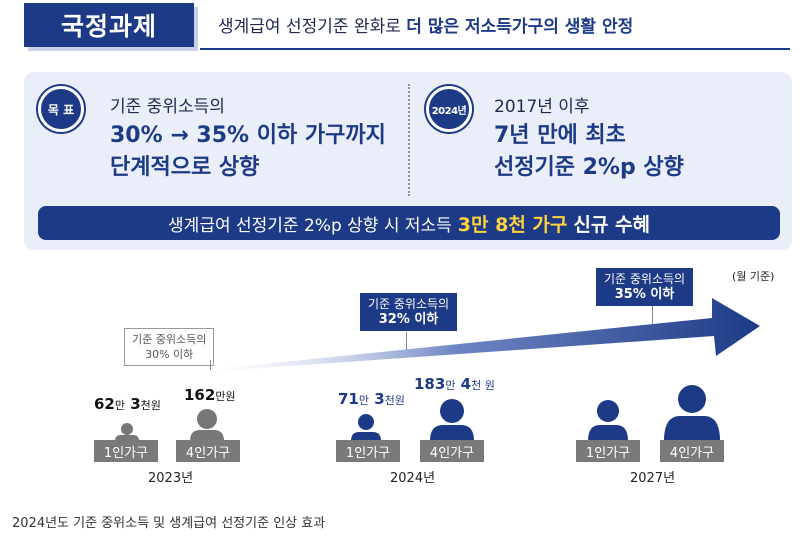 The height and width of the screenshot is (538, 804). I want to click on label-2024-four-person: 4인가구, so click(452, 451).